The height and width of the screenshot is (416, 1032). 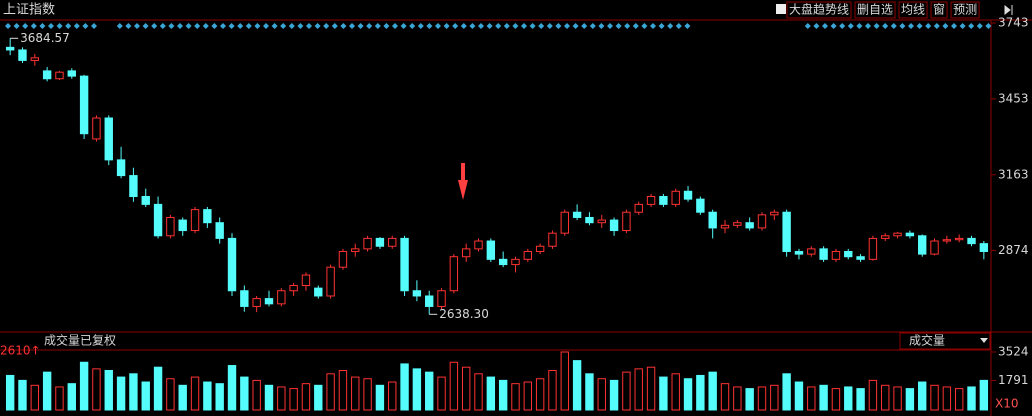 I want to click on checkbox, so click(x=781, y=9).